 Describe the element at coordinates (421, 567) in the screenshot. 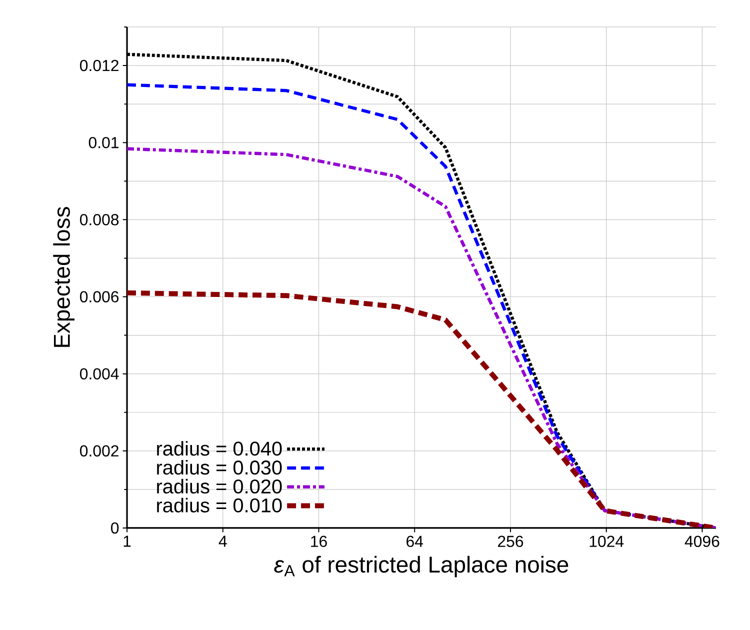

I see `x-axis-title: ε$_{A}$ of restricted Laplace noise` at that location.